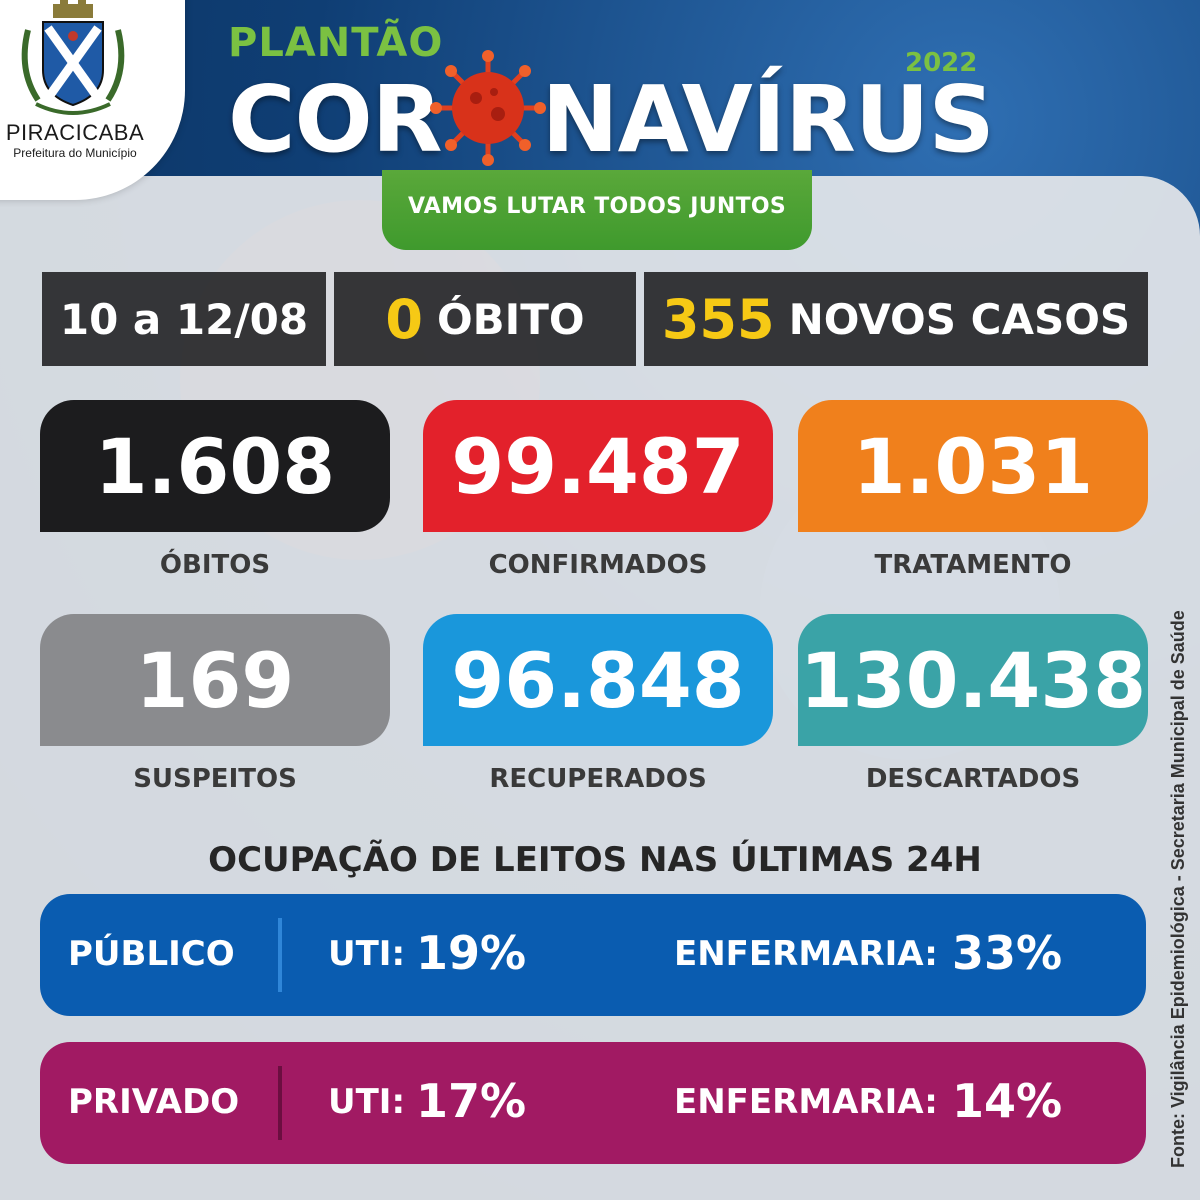 The height and width of the screenshot is (1200, 1200). I want to click on beds-row-name: PRIVADO, so click(154, 1102).